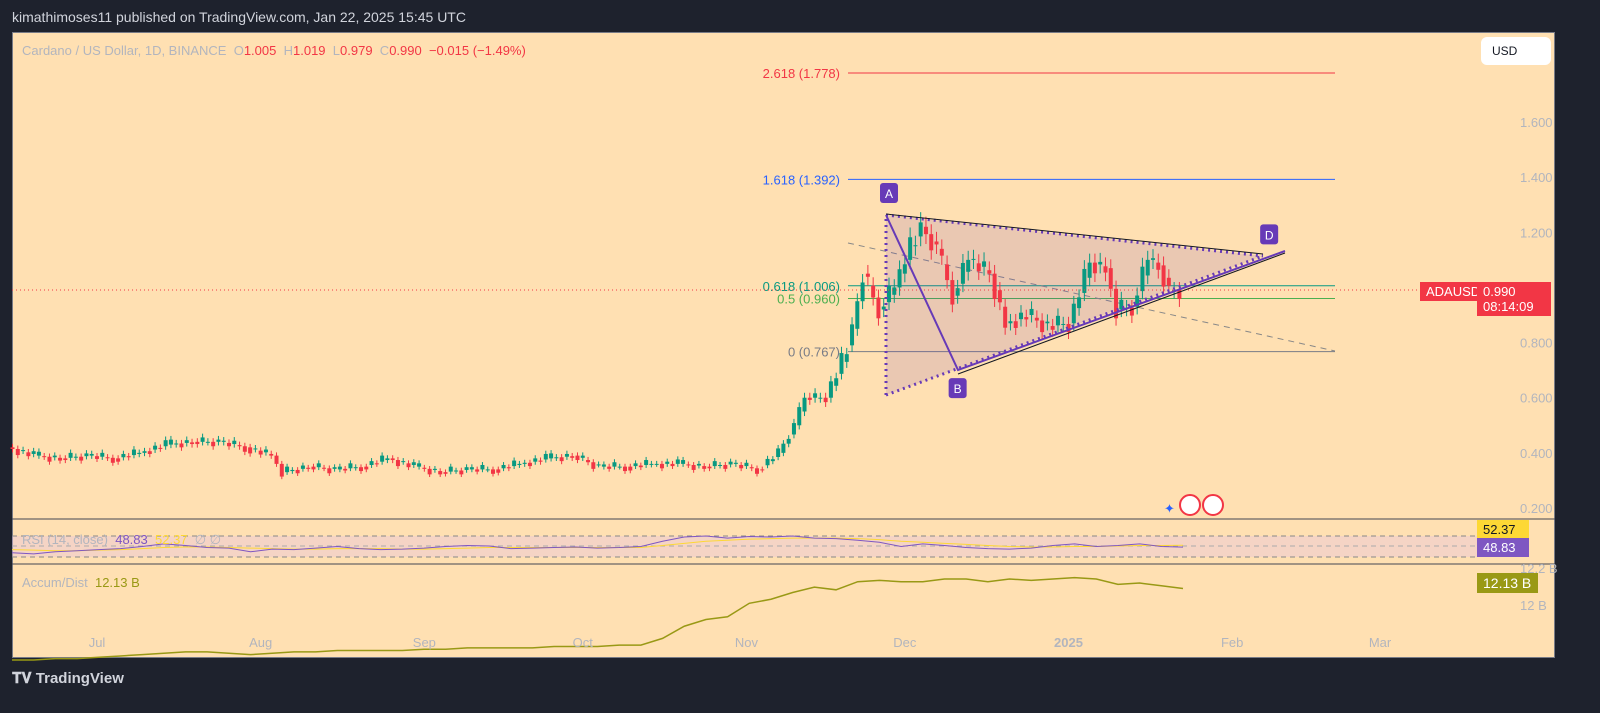  Describe the element at coordinates (1269, 234) in the screenshot. I see `pattern-point-D` at that location.